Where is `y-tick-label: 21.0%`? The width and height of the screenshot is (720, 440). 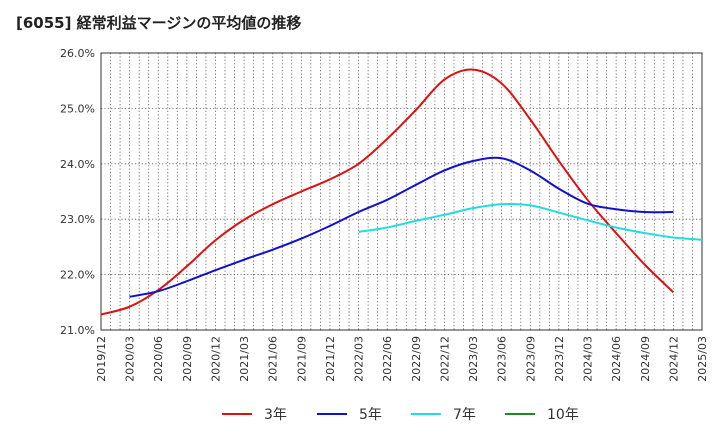 y-tick-label: 21.0% is located at coordinates (77, 330).